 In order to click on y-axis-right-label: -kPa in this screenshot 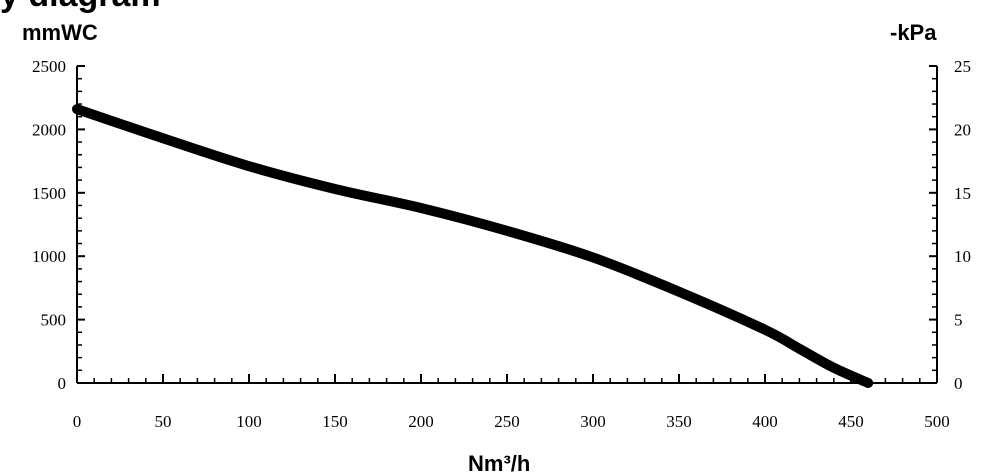, I will do `click(913, 32)`.